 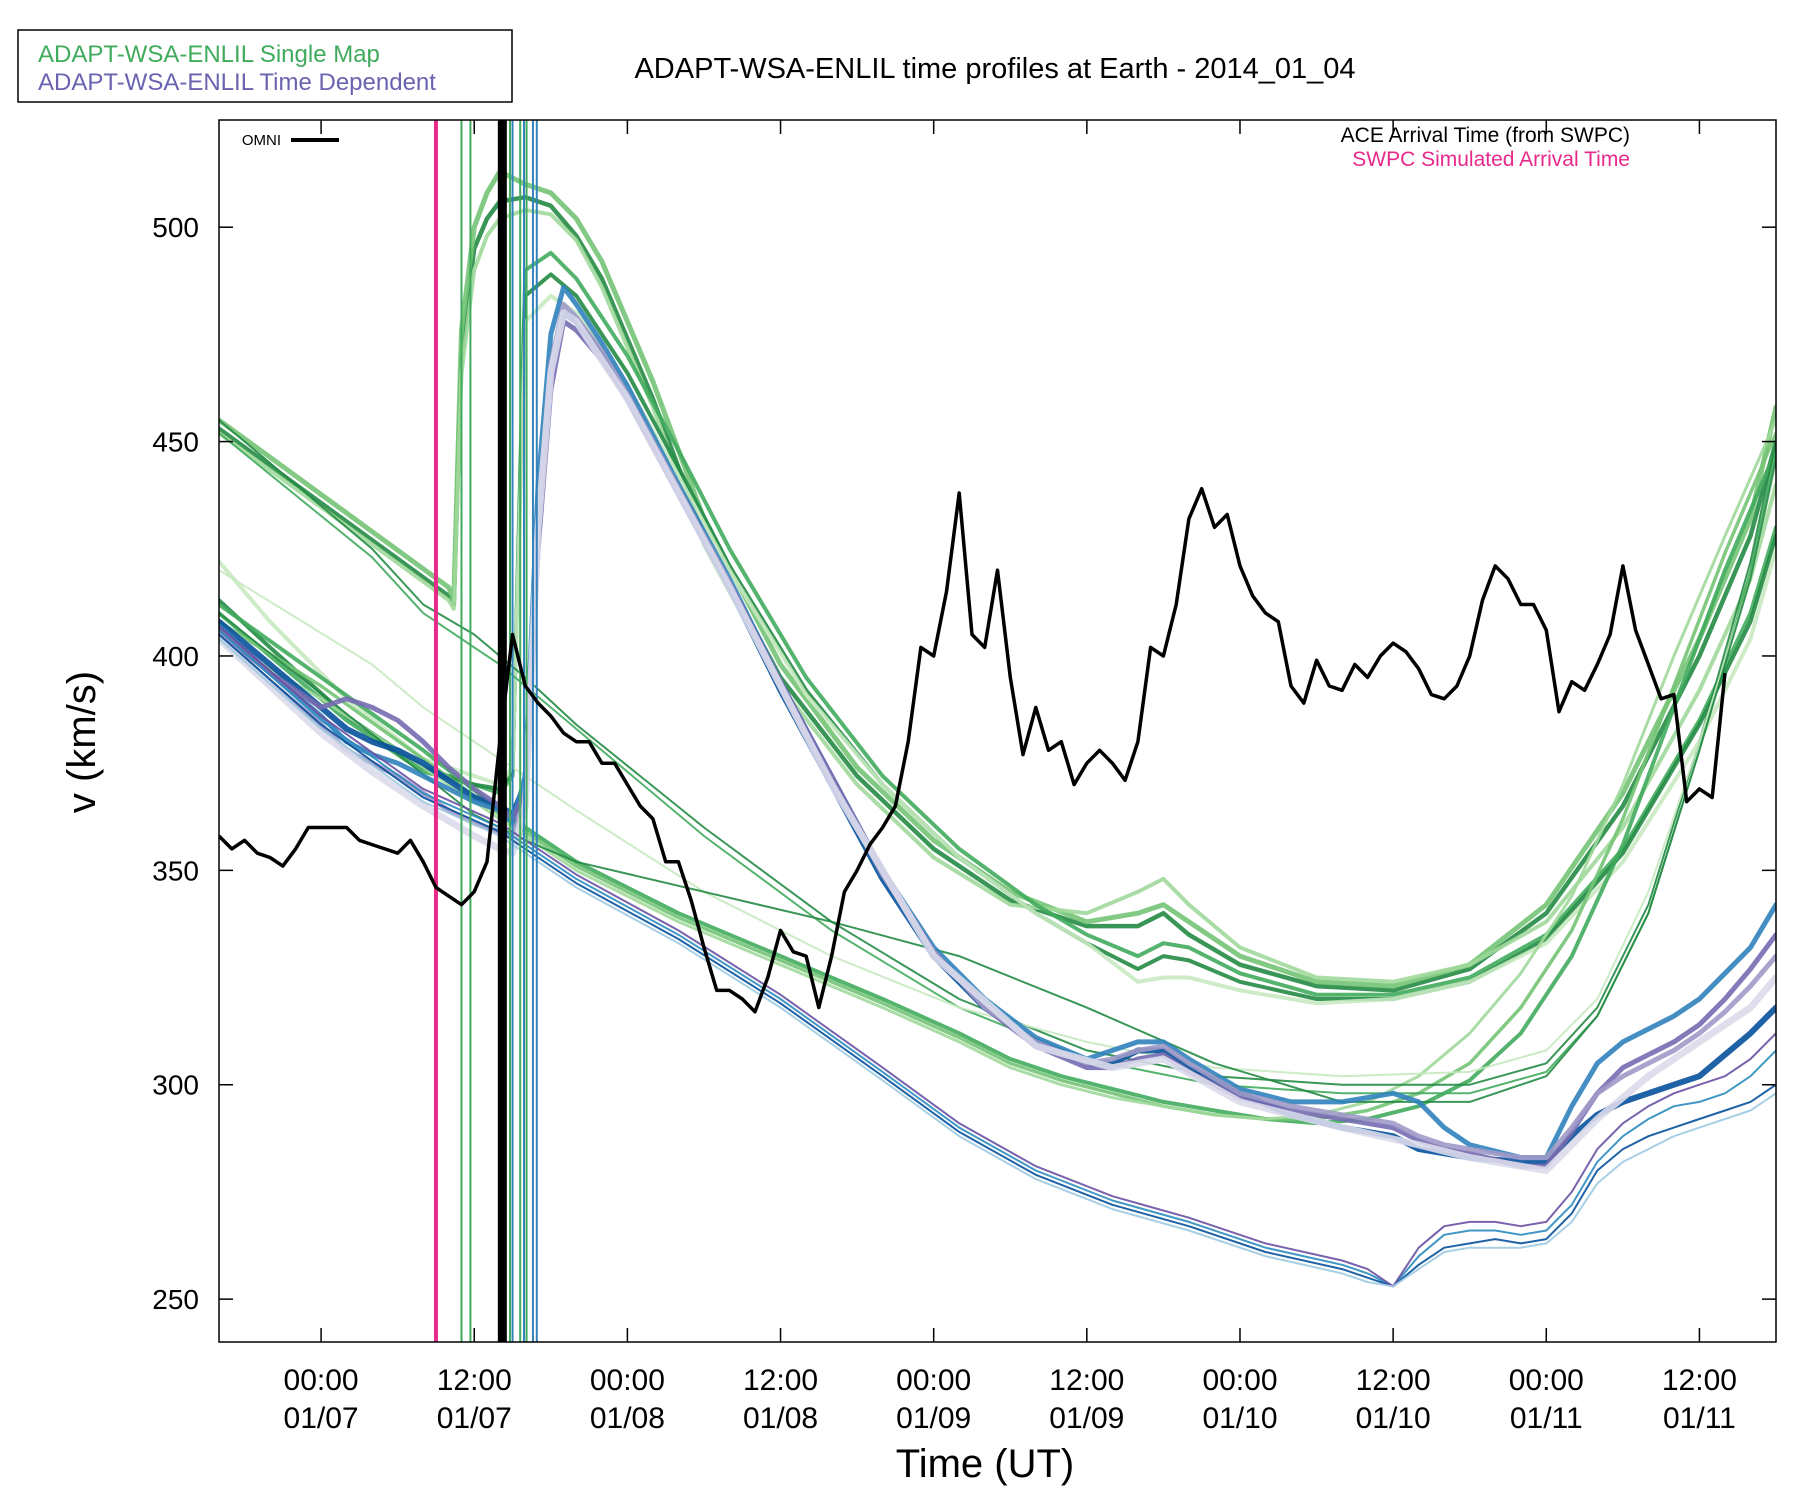 I want to click on legend-entry-omni: OMNI, so click(x=261, y=140).